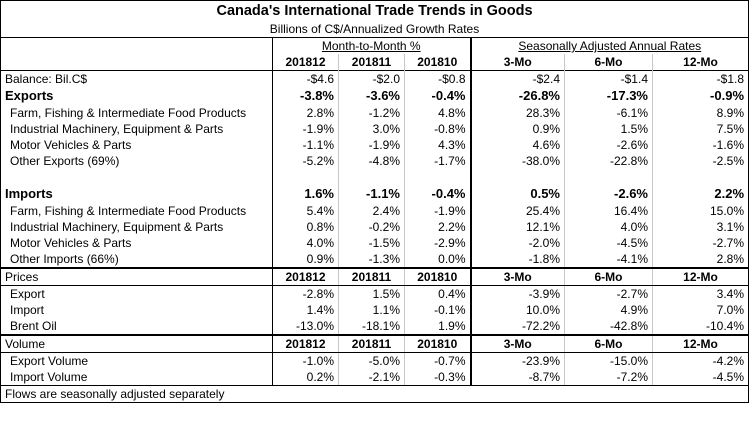 The height and width of the screenshot is (439, 751). Describe the element at coordinates (437, 327) in the screenshot. I see `value-cell: 1.9%` at that location.